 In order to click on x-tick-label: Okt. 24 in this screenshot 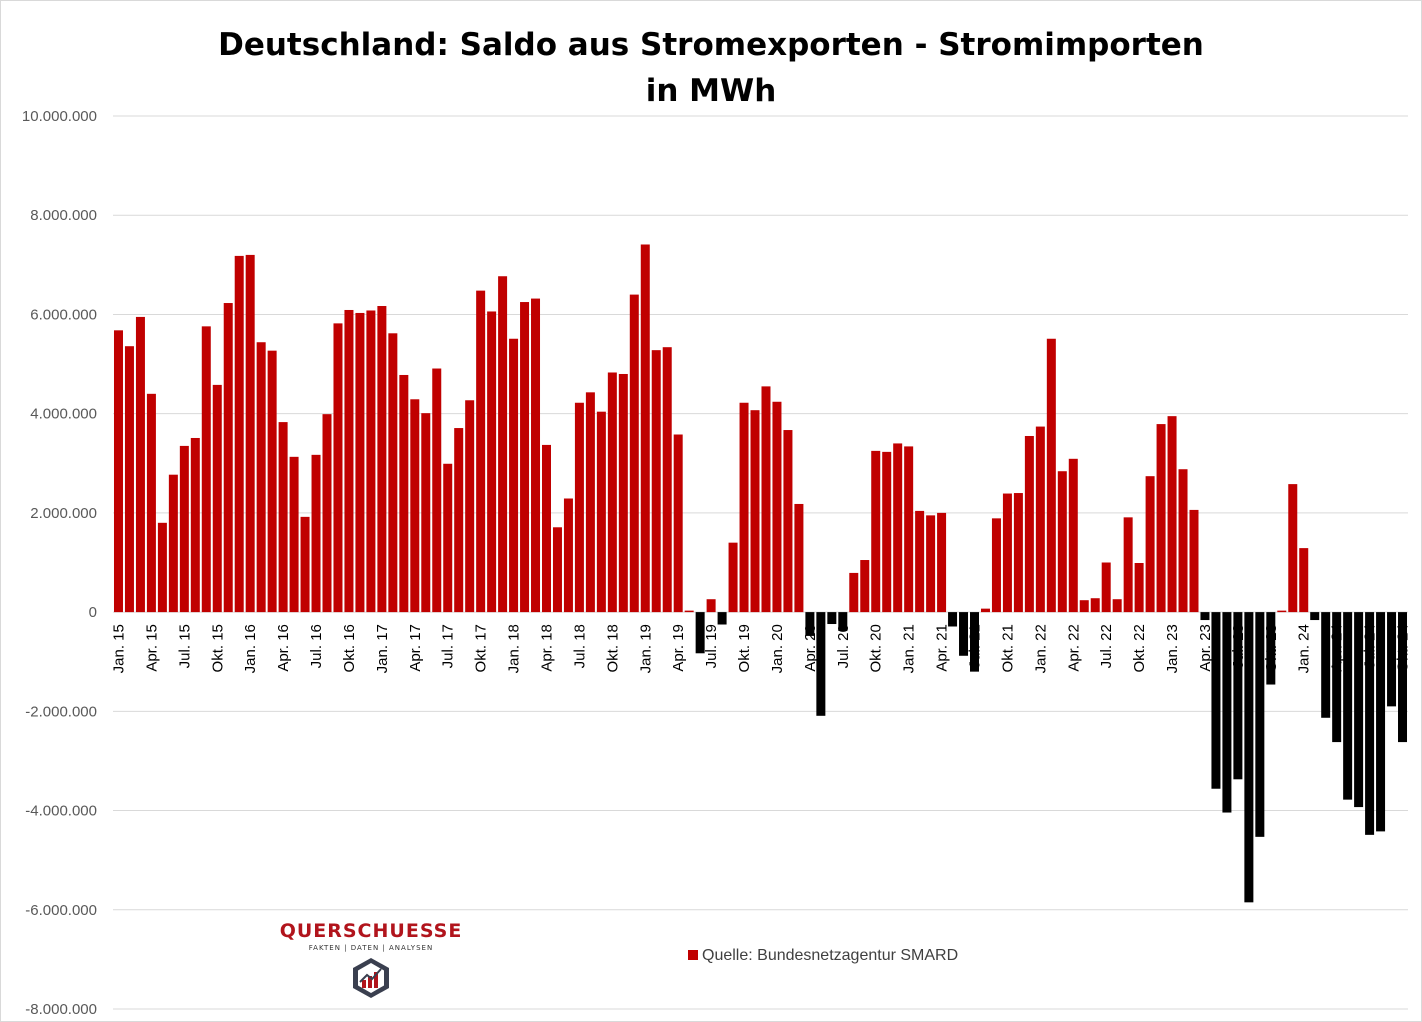, I will do `click(1403, 648)`.